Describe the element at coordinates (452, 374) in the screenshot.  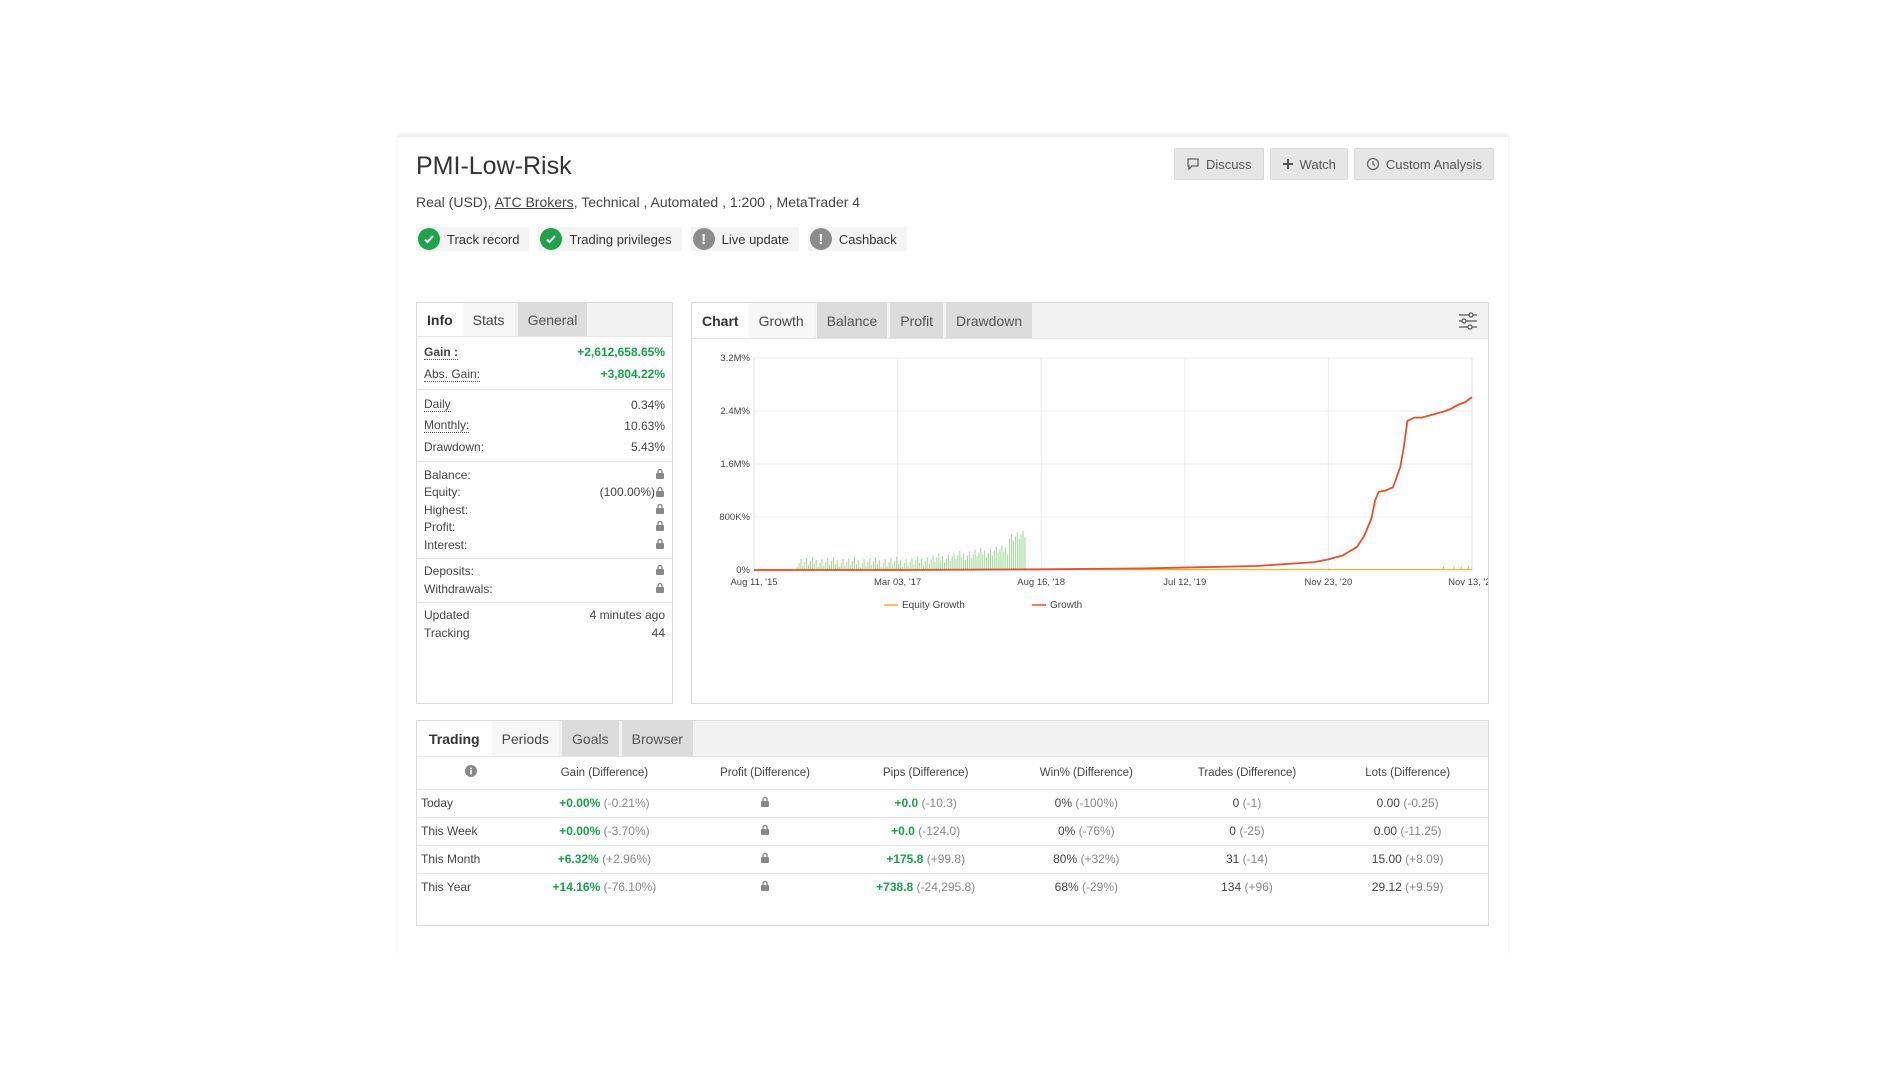
I see `abs-gain-label: Abs. Gain:` at that location.